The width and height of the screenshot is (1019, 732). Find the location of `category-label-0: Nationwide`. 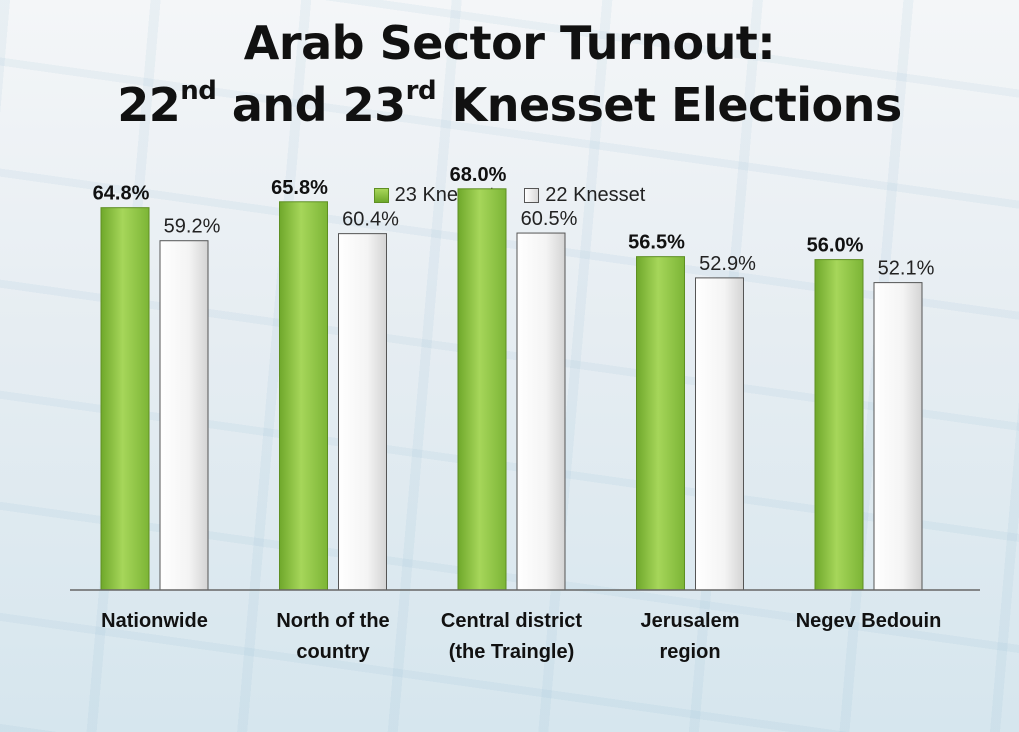

category-label-0: Nationwide is located at coordinates (155, 621).